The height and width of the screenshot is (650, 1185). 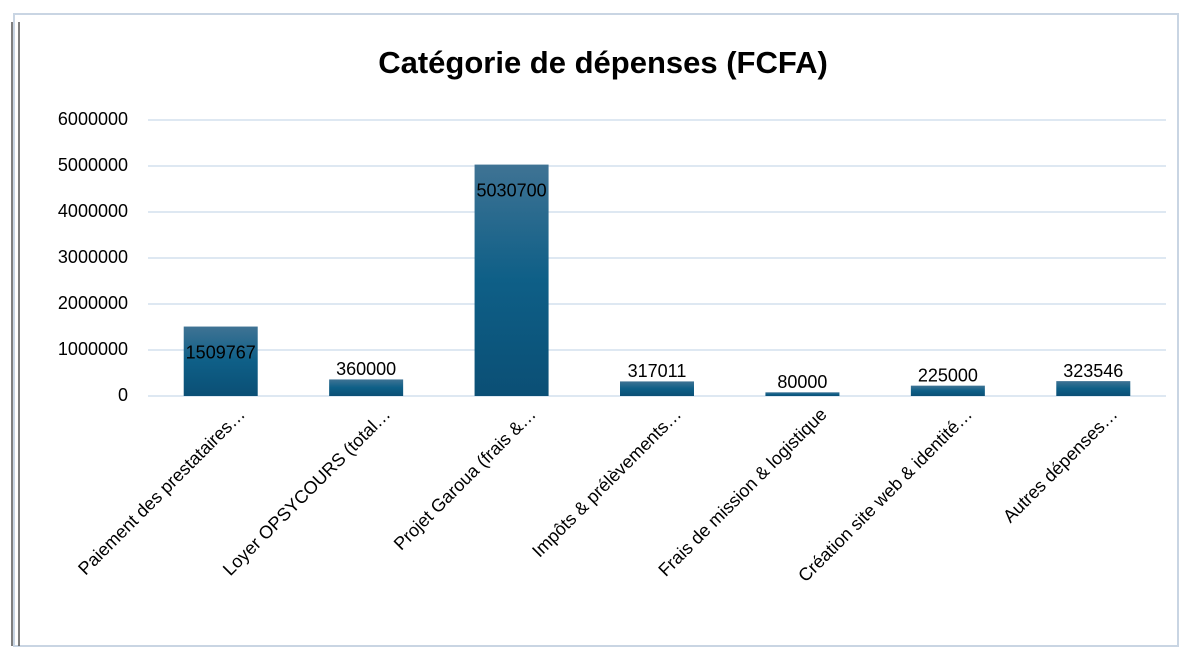 I want to click on y-tick-label: 2000000, so click(x=93, y=303).